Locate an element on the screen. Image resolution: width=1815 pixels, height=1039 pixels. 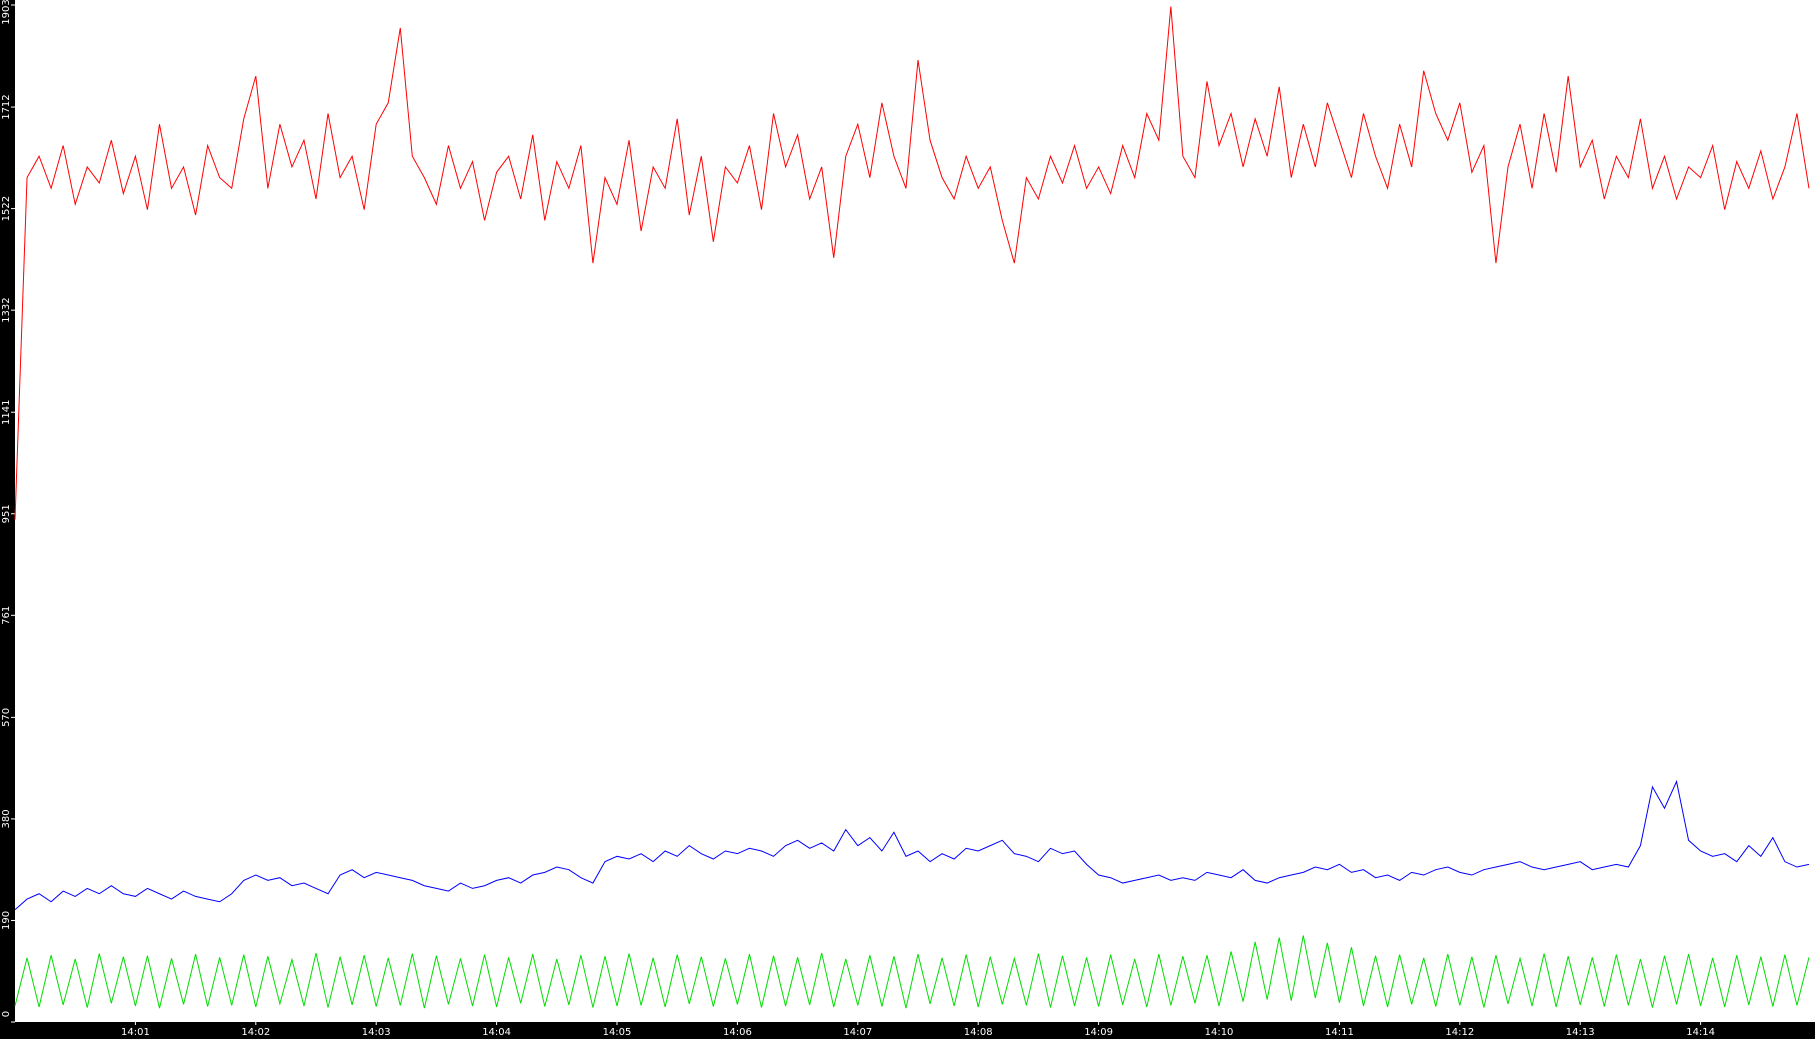
x-tick-label: 14:06 is located at coordinates (737, 1032).